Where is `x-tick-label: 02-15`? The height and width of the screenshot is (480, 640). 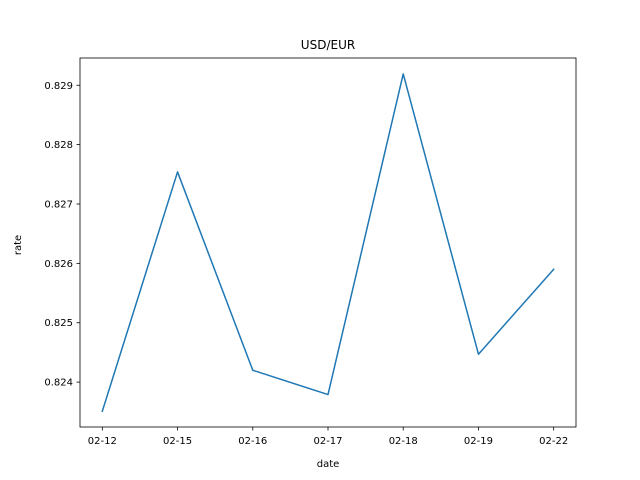 x-tick-label: 02-15 is located at coordinates (177, 441).